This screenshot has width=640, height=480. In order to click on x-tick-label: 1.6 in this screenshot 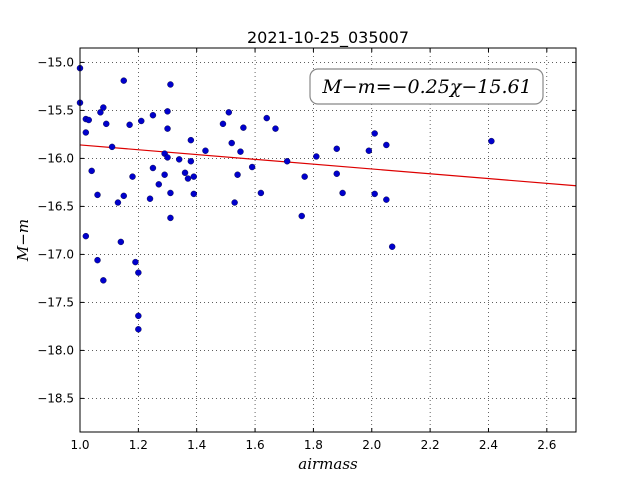, I will do `click(255, 445)`.